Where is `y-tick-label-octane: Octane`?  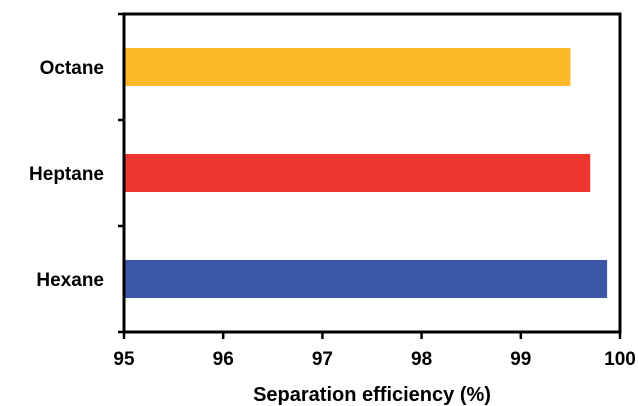 y-tick-label-octane: Octane is located at coordinates (72, 68).